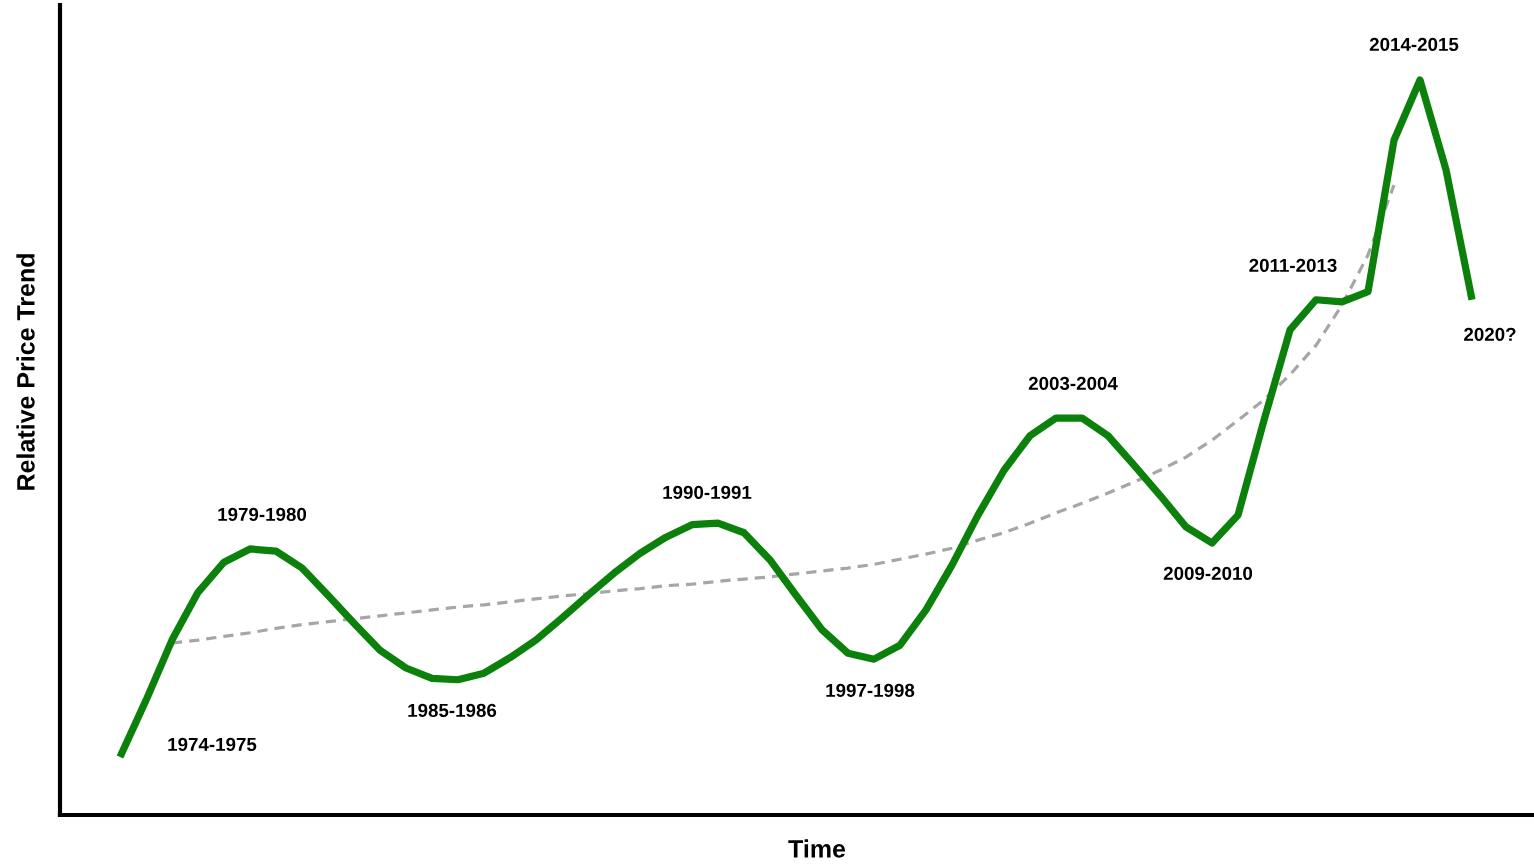 Image resolution: width=1534 pixels, height=865 pixels. What do you see at coordinates (452, 710) in the screenshot?
I see `annotation: 1985-1986` at bounding box center [452, 710].